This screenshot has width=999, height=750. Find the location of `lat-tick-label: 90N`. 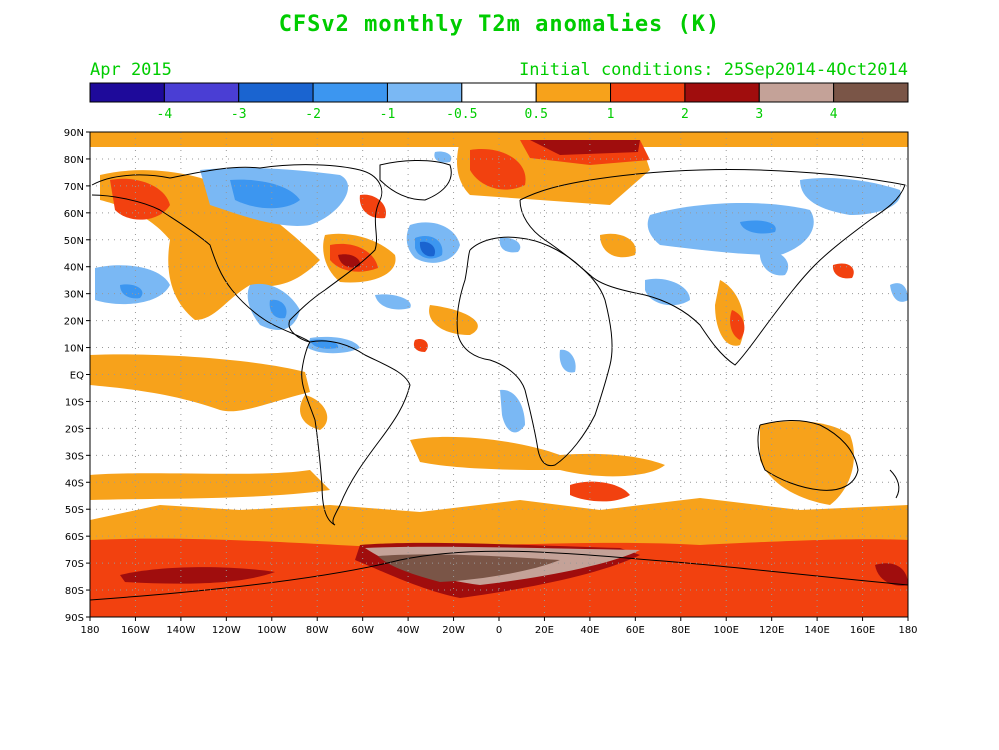

lat-tick-label: 90N is located at coordinates (74, 133).